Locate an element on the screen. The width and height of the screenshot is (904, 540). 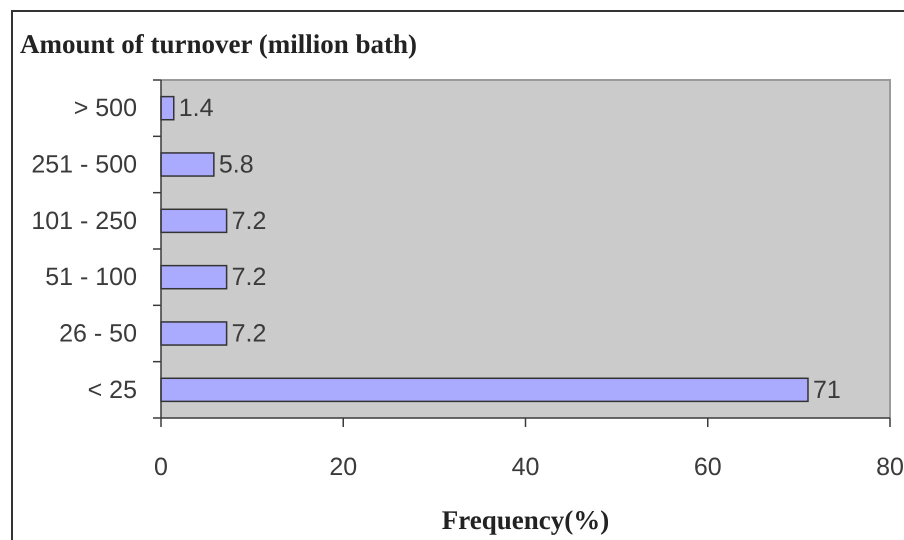
y-tick-label: > 500 is located at coordinates (105, 108).